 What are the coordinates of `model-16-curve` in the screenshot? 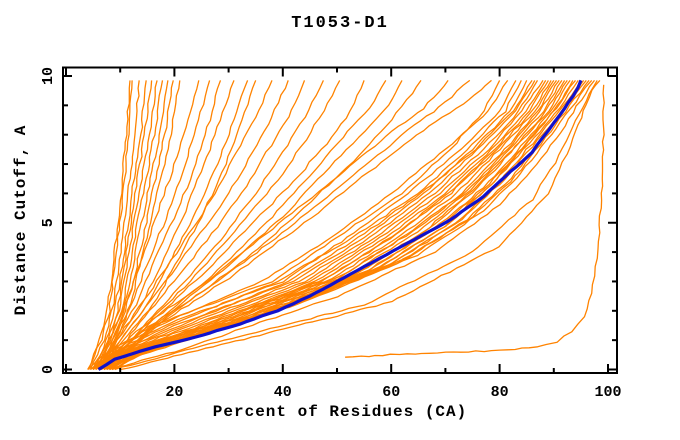 It's located at (180, 225).